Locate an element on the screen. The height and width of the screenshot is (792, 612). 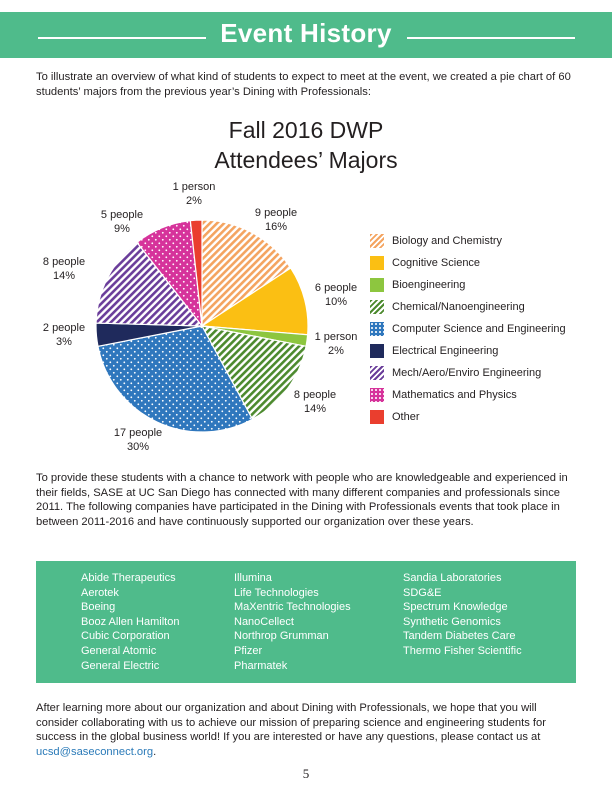
company-name: Pharmatek is located at coordinates (261, 665).